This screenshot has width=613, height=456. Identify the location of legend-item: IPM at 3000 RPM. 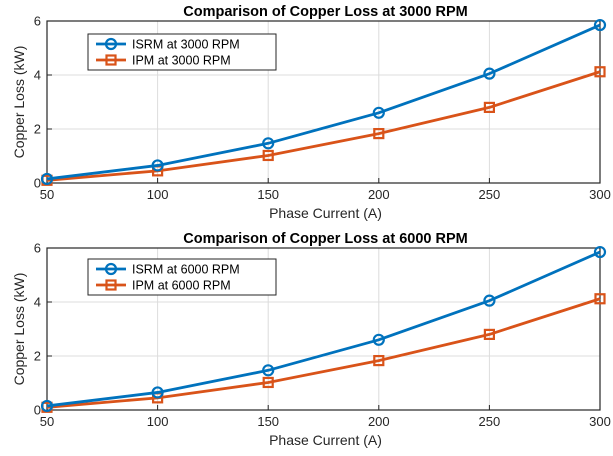
(163, 61).